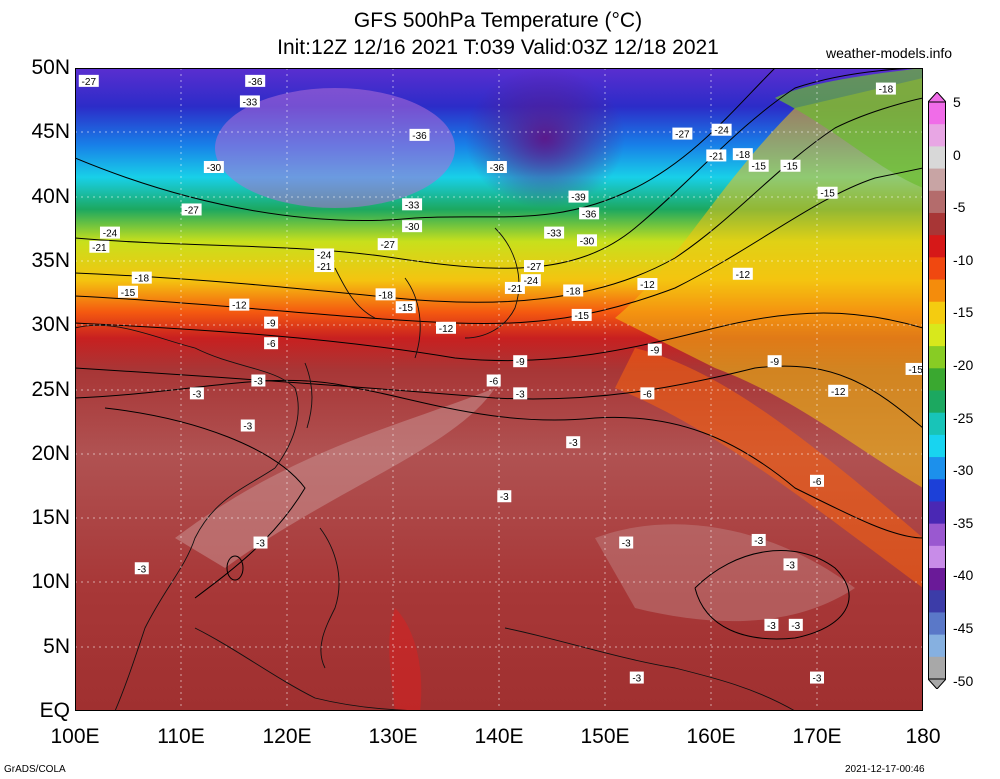 This screenshot has width=1000, height=779. Describe the element at coordinates (50, 260) in the screenshot. I see `lat-label: 35N` at that location.